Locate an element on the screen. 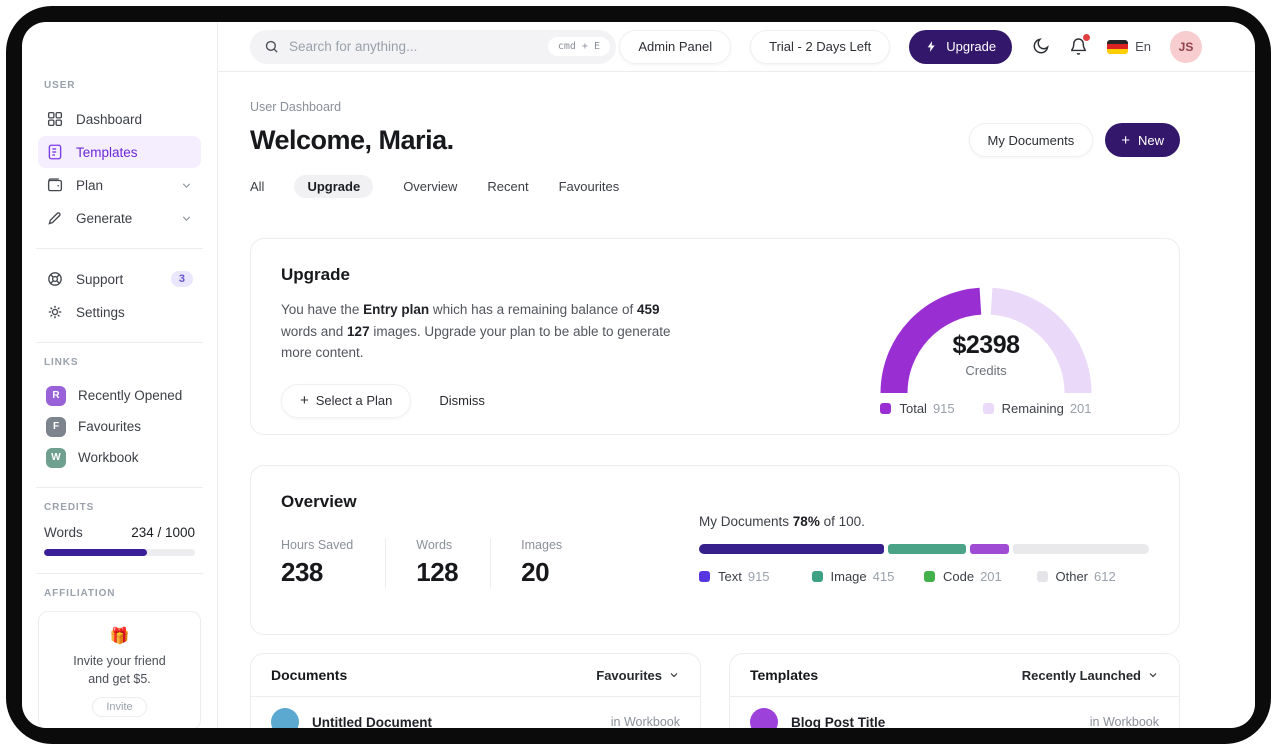  upgrade-card-actions: + Select a Plan Dismiss is located at coordinates (481, 400).